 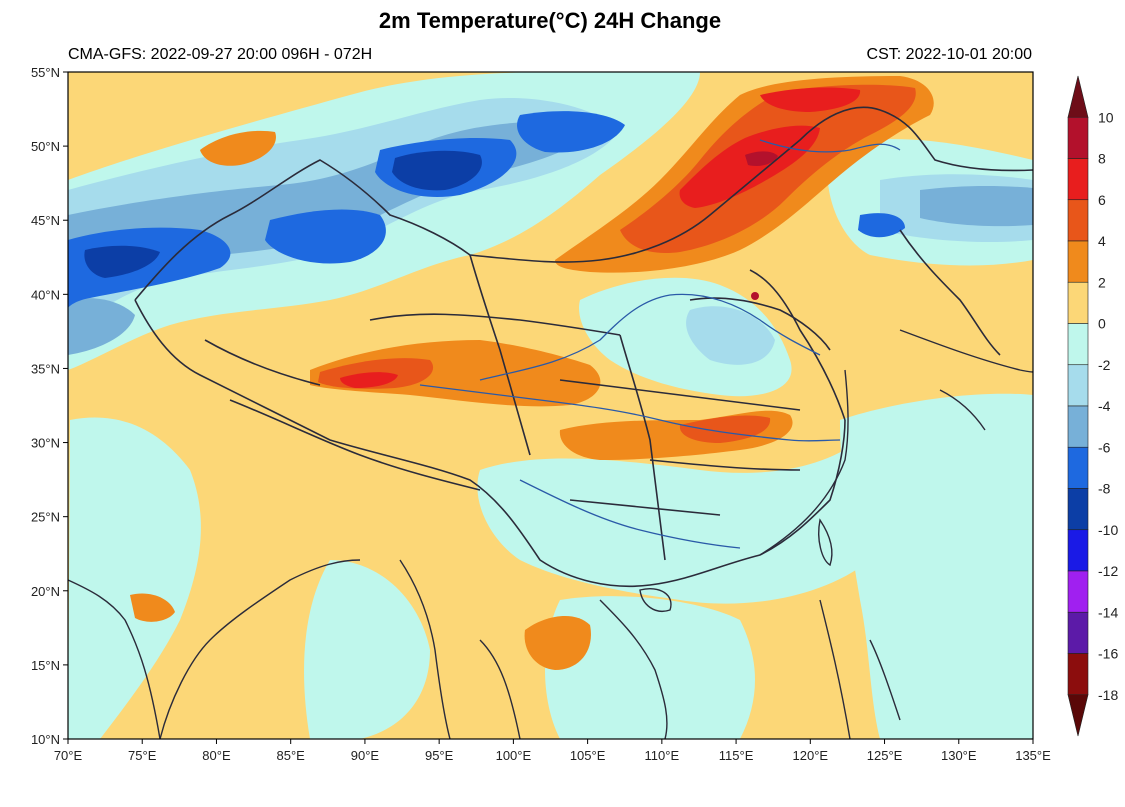 What do you see at coordinates (455, 373) in the screenshot?
I see `warm-region-tibet` at bounding box center [455, 373].